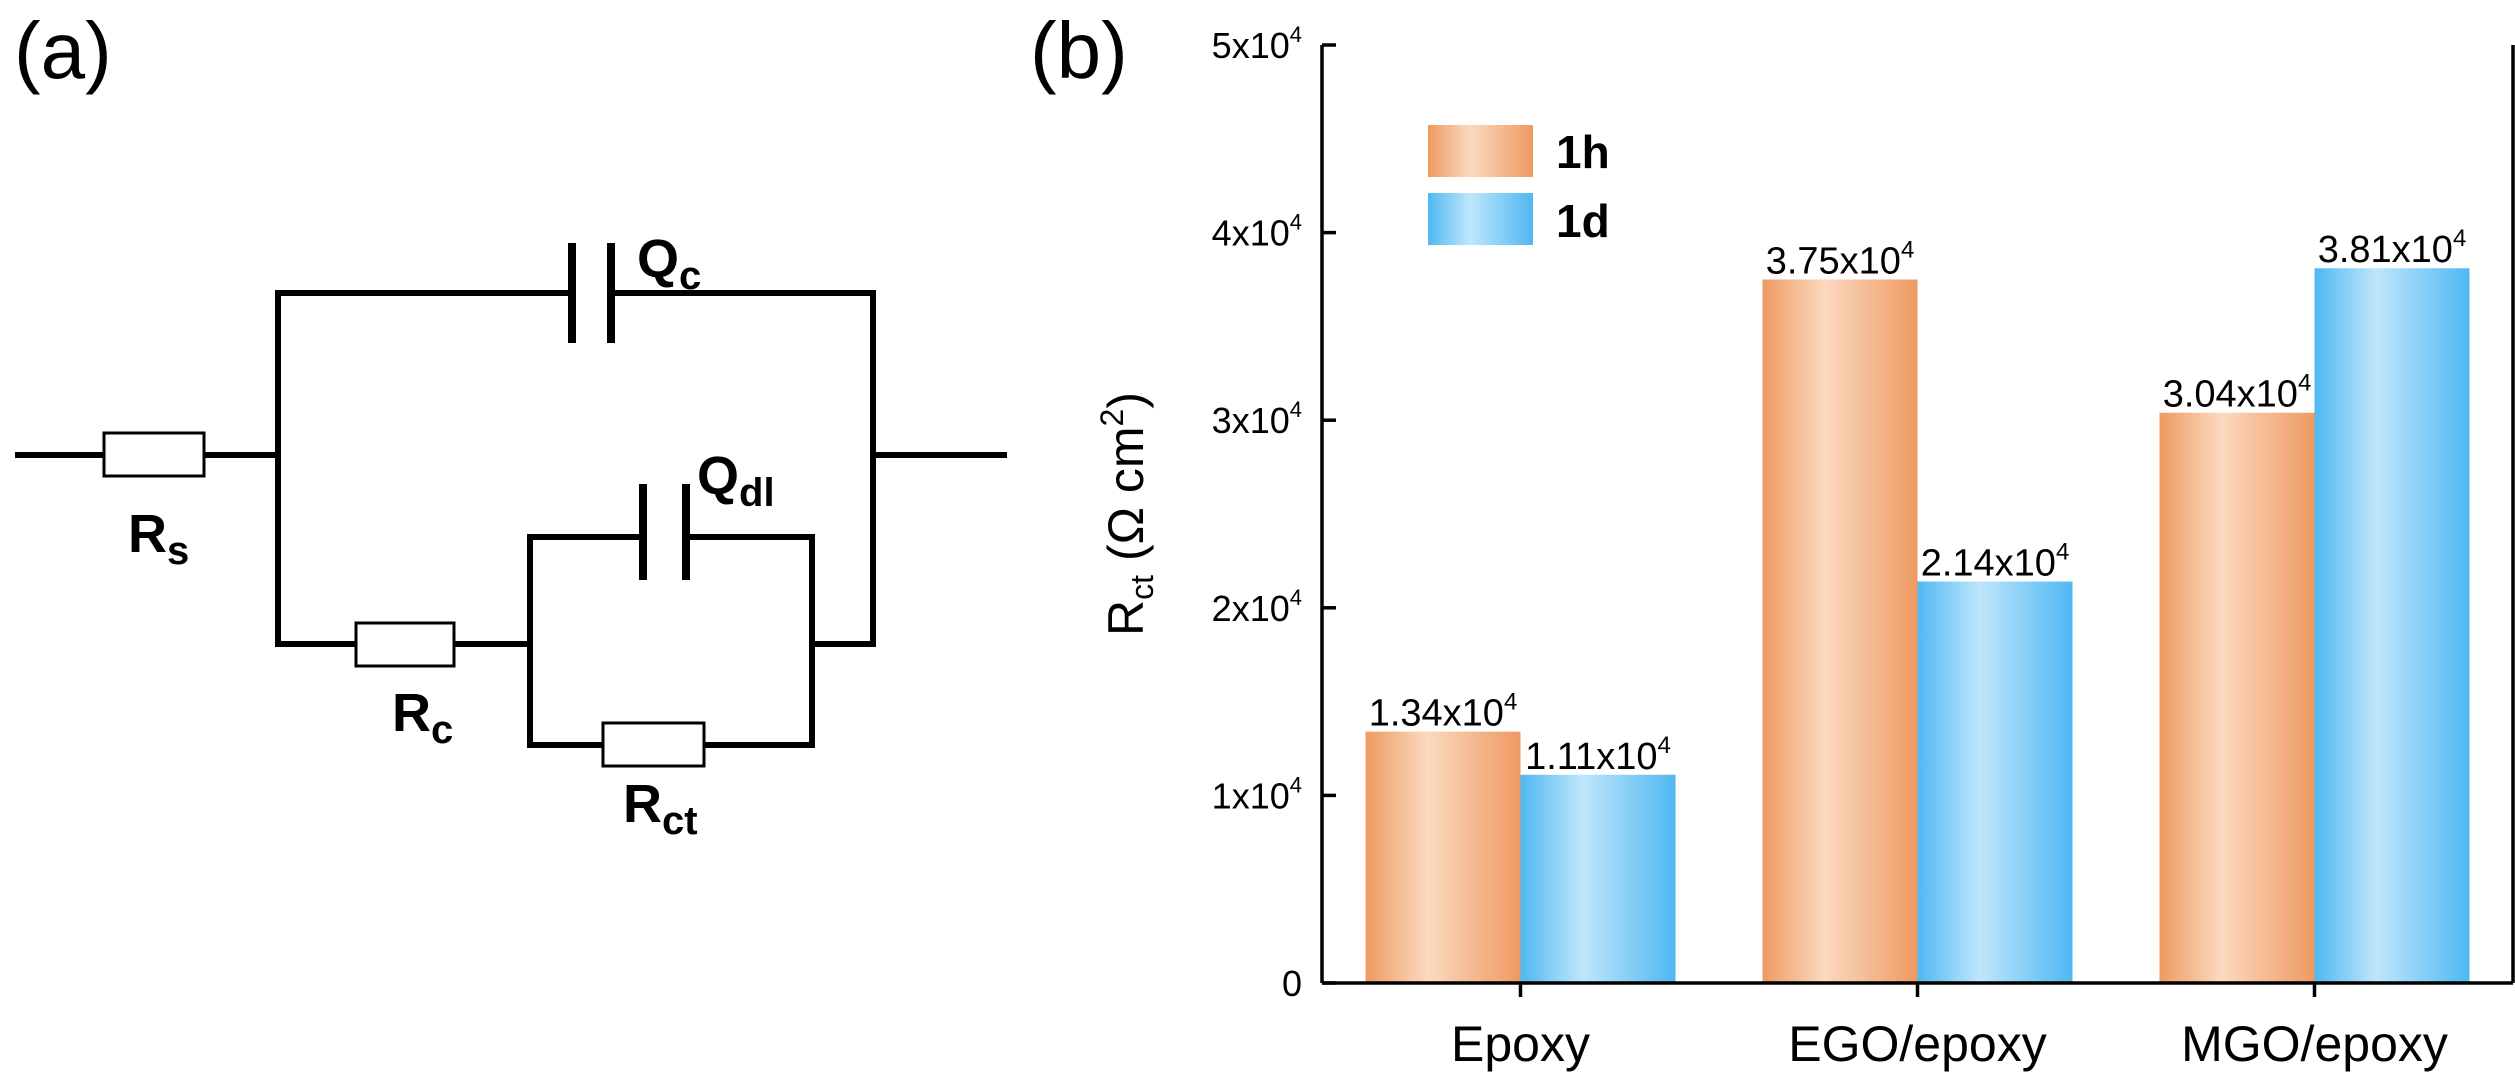 This screenshot has width=2515, height=1091. I want to click on rct-label: Rct, so click(660, 808).